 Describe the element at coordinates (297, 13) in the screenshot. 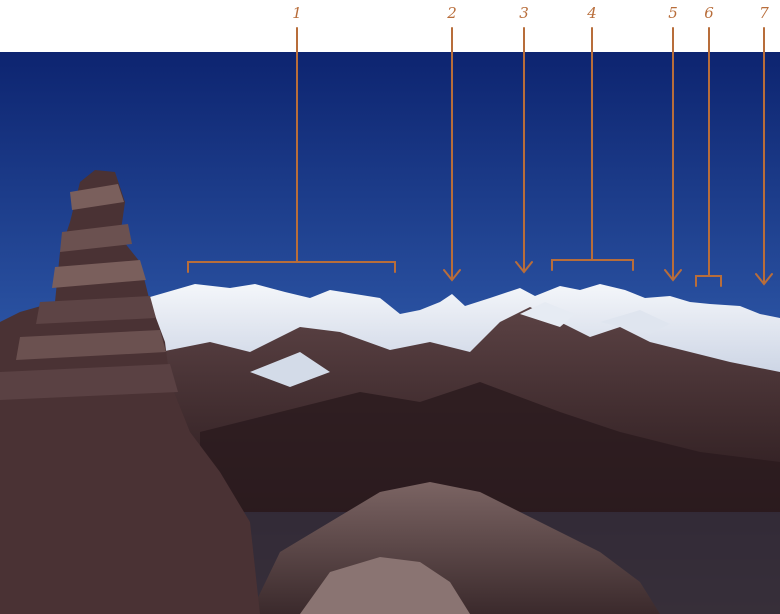

I see `label-1: 1` at that location.